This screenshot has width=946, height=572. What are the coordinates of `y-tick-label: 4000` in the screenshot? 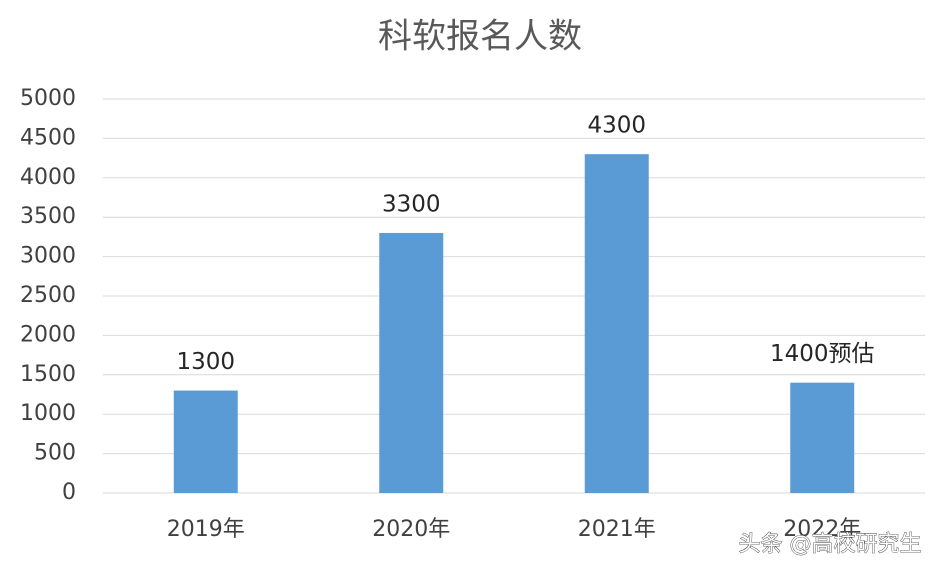 It's located at (48, 177).